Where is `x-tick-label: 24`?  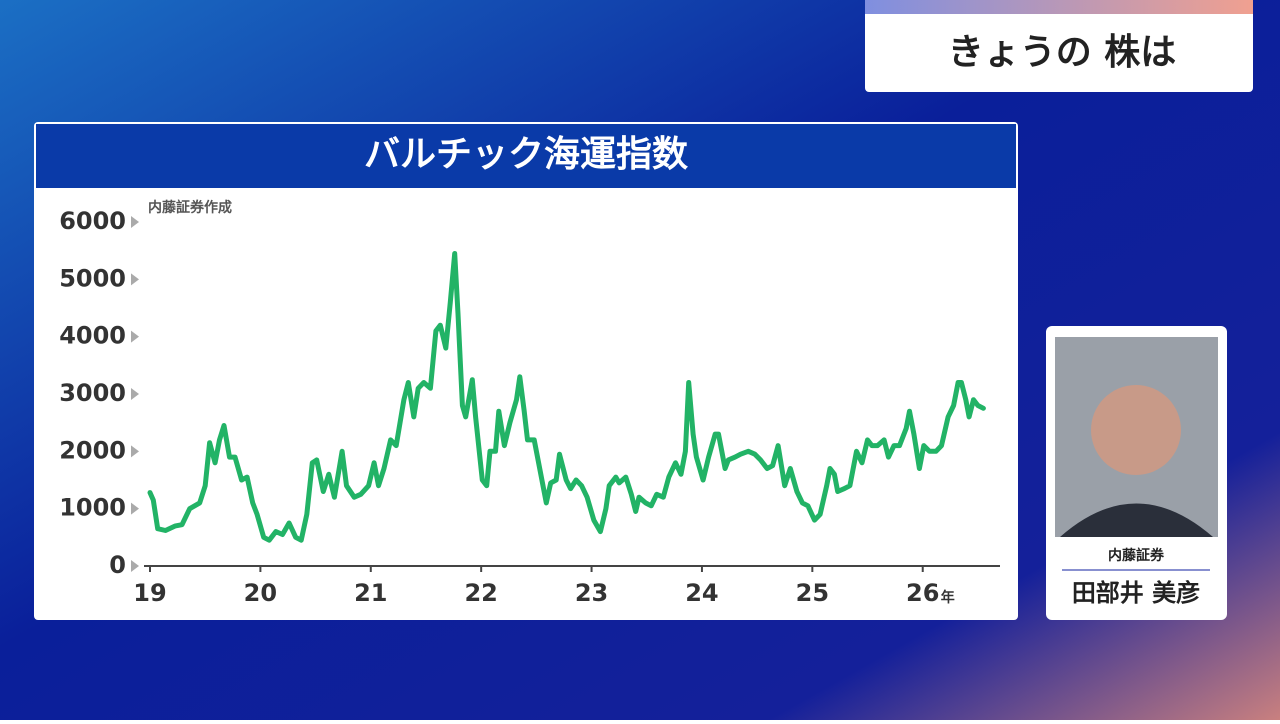 x-tick-label: 24 is located at coordinates (701, 593).